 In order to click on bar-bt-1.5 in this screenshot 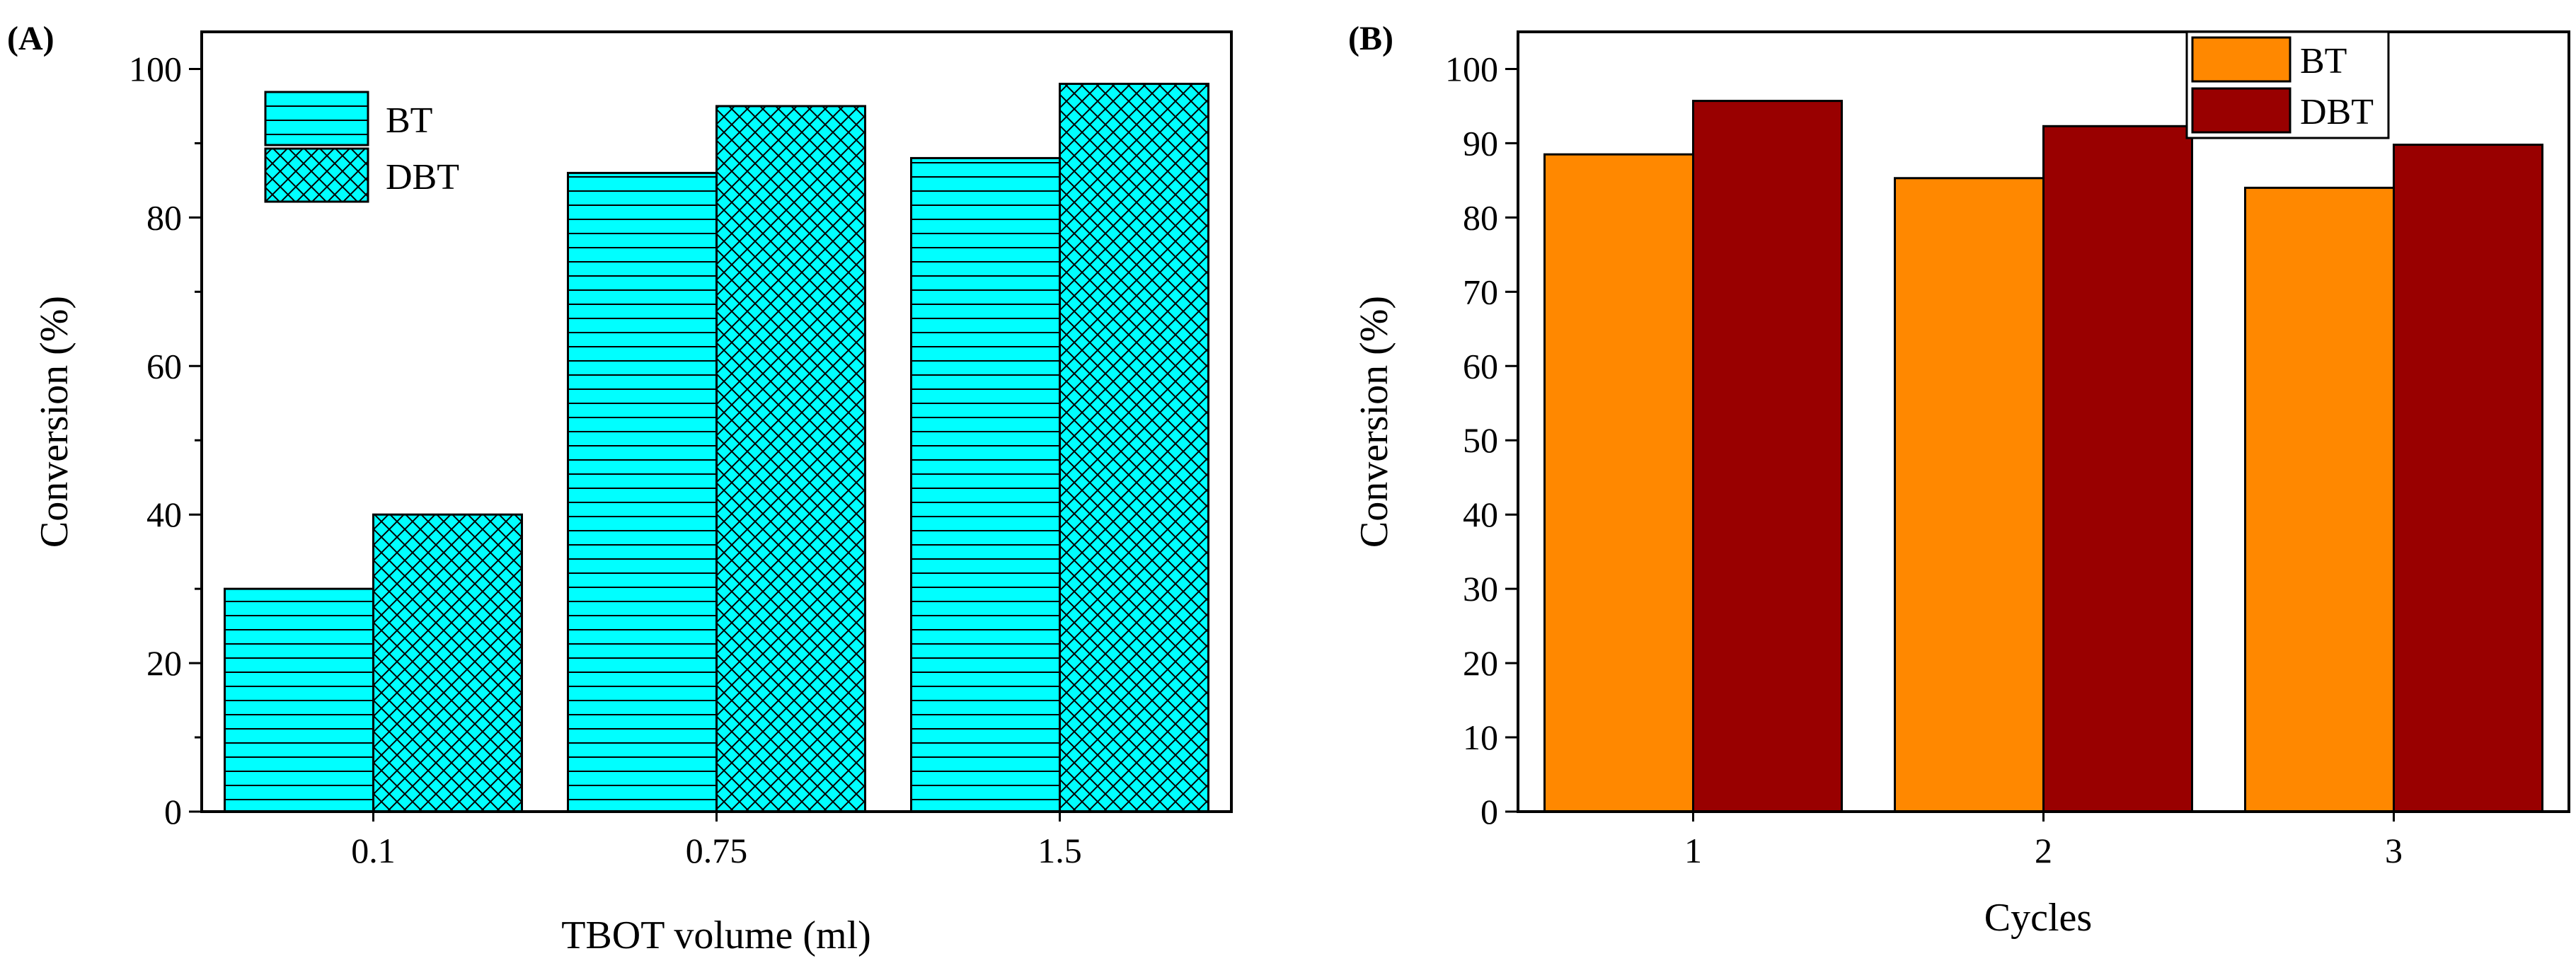, I will do `click(986, 484)`.